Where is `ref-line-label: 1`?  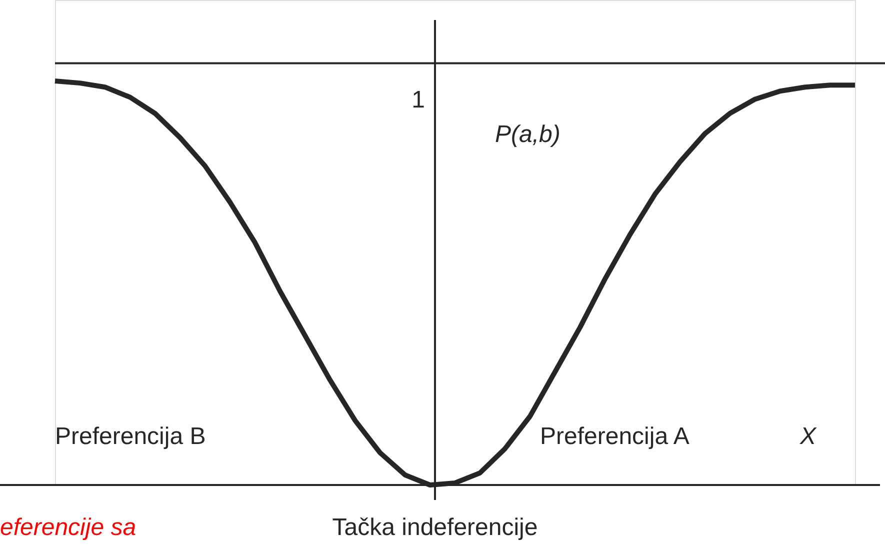 ref-line-label: 1 is located at coordinates (418, 100).